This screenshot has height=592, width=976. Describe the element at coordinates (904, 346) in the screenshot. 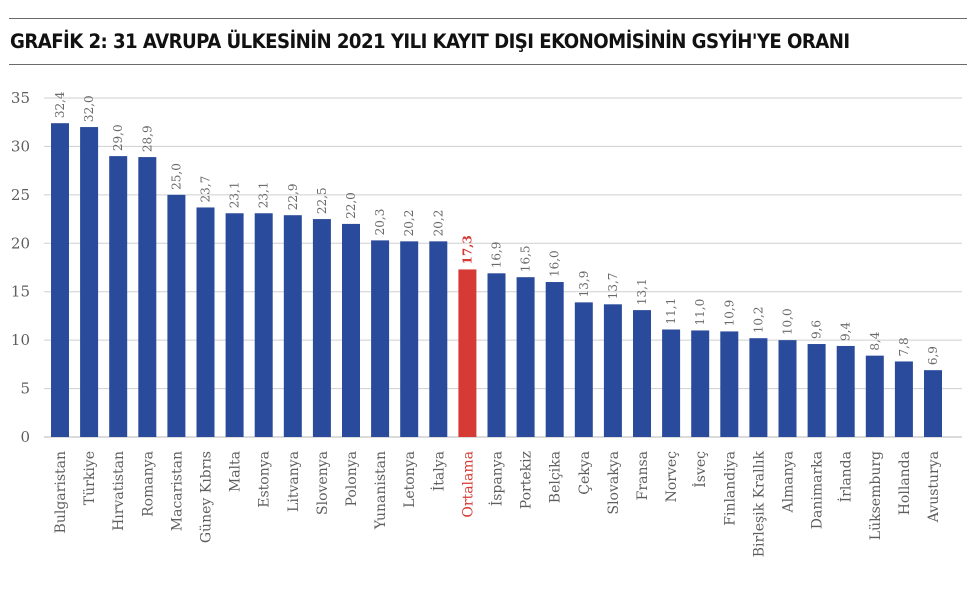

I see `value-label: 7,8` at that location.